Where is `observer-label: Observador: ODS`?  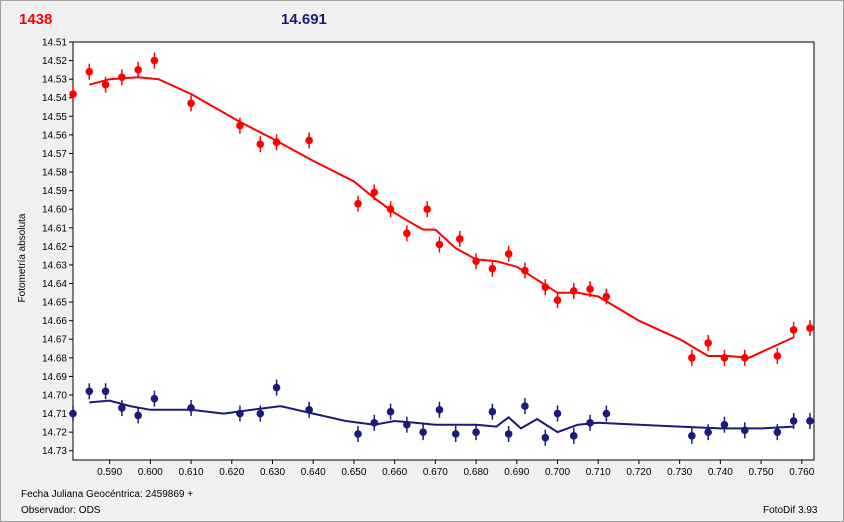
observer-label: Observador: ODS is located at coordinates (61, 510).